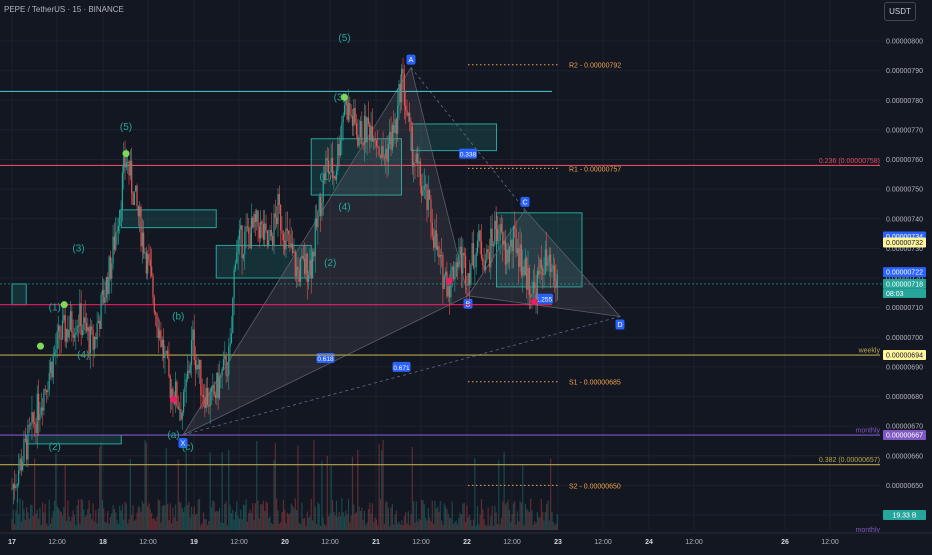  What do you see at coordinates (468, 303) in the screenshot?
I see `harmonic-point-badge` at bounding box center [468, 303].